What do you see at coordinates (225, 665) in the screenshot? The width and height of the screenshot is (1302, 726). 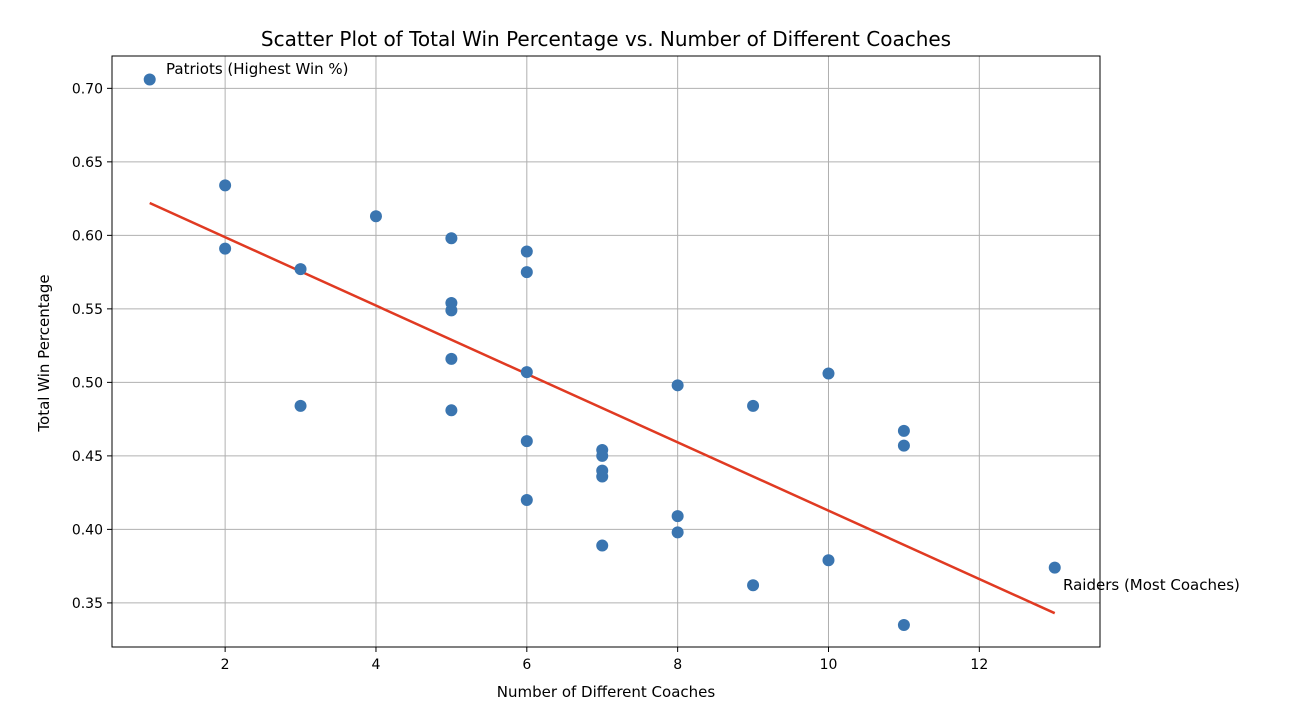 I see `x-tick-label: 2` at bounding box center [225, 665].